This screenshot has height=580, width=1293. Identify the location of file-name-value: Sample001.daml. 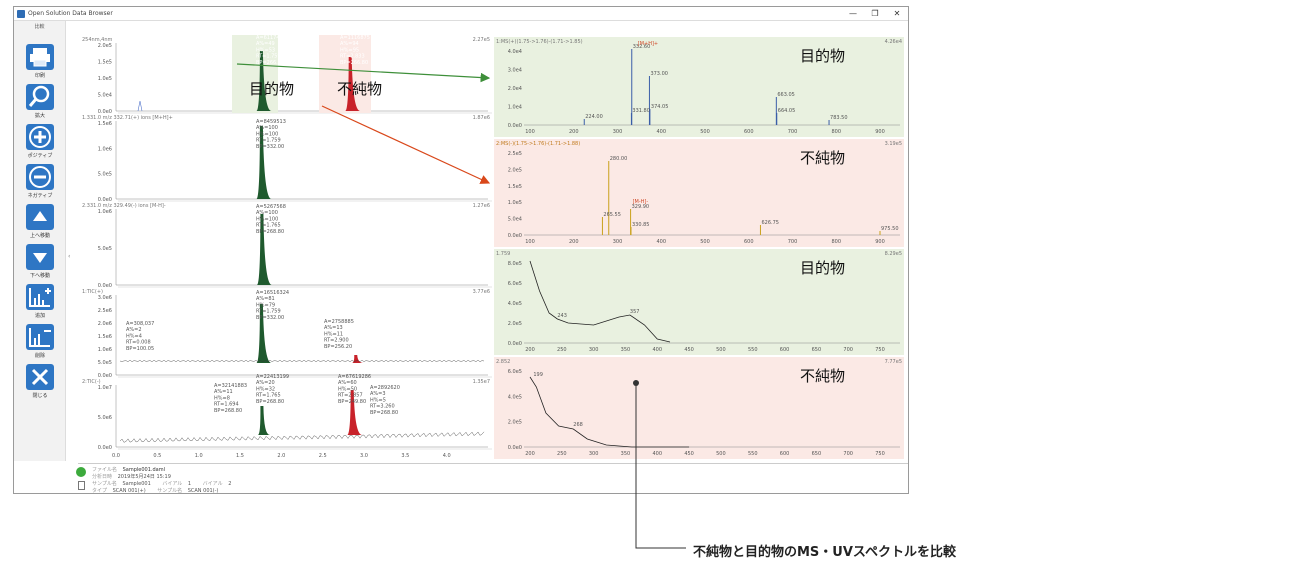
(143, 470).